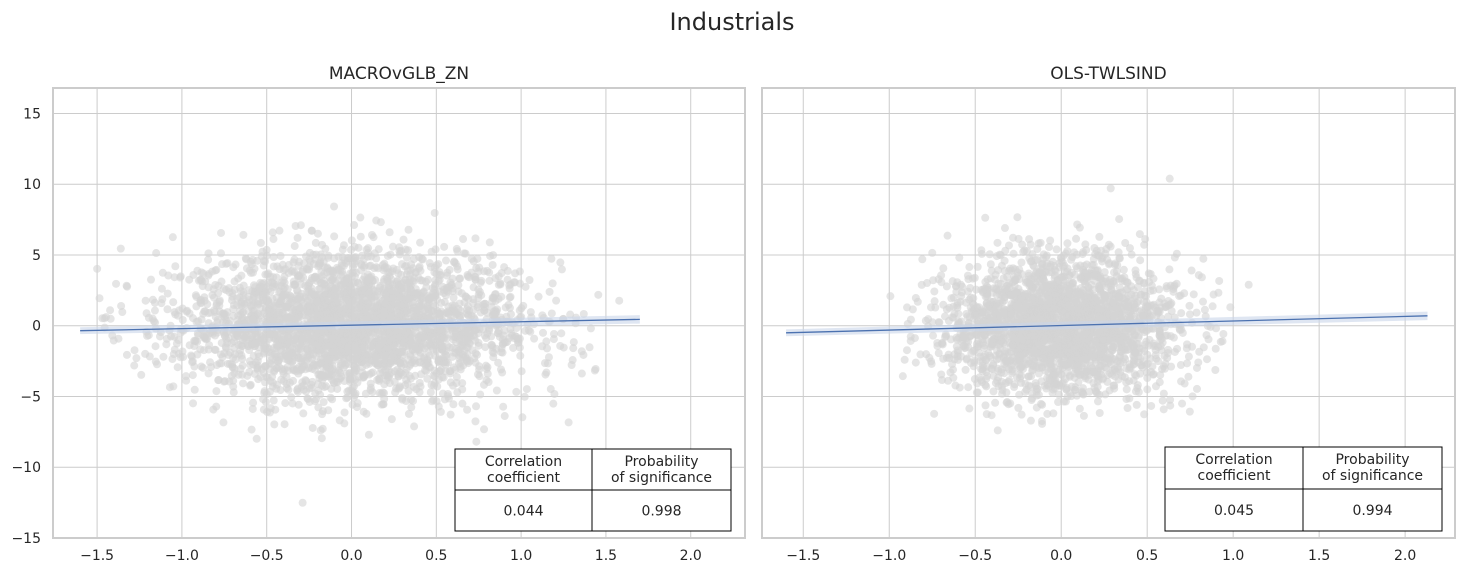 The image size is (1465, 582). I want to click on y-tick-label: 0, so click(36, 327).